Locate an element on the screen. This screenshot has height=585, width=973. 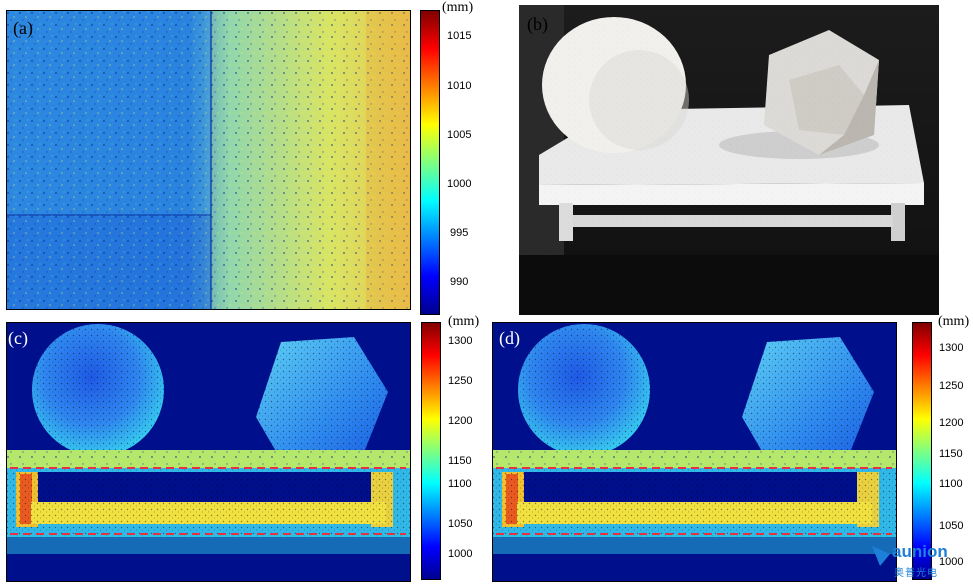
colorbar-top-tick: 990 is located at coordinates (459, 282).